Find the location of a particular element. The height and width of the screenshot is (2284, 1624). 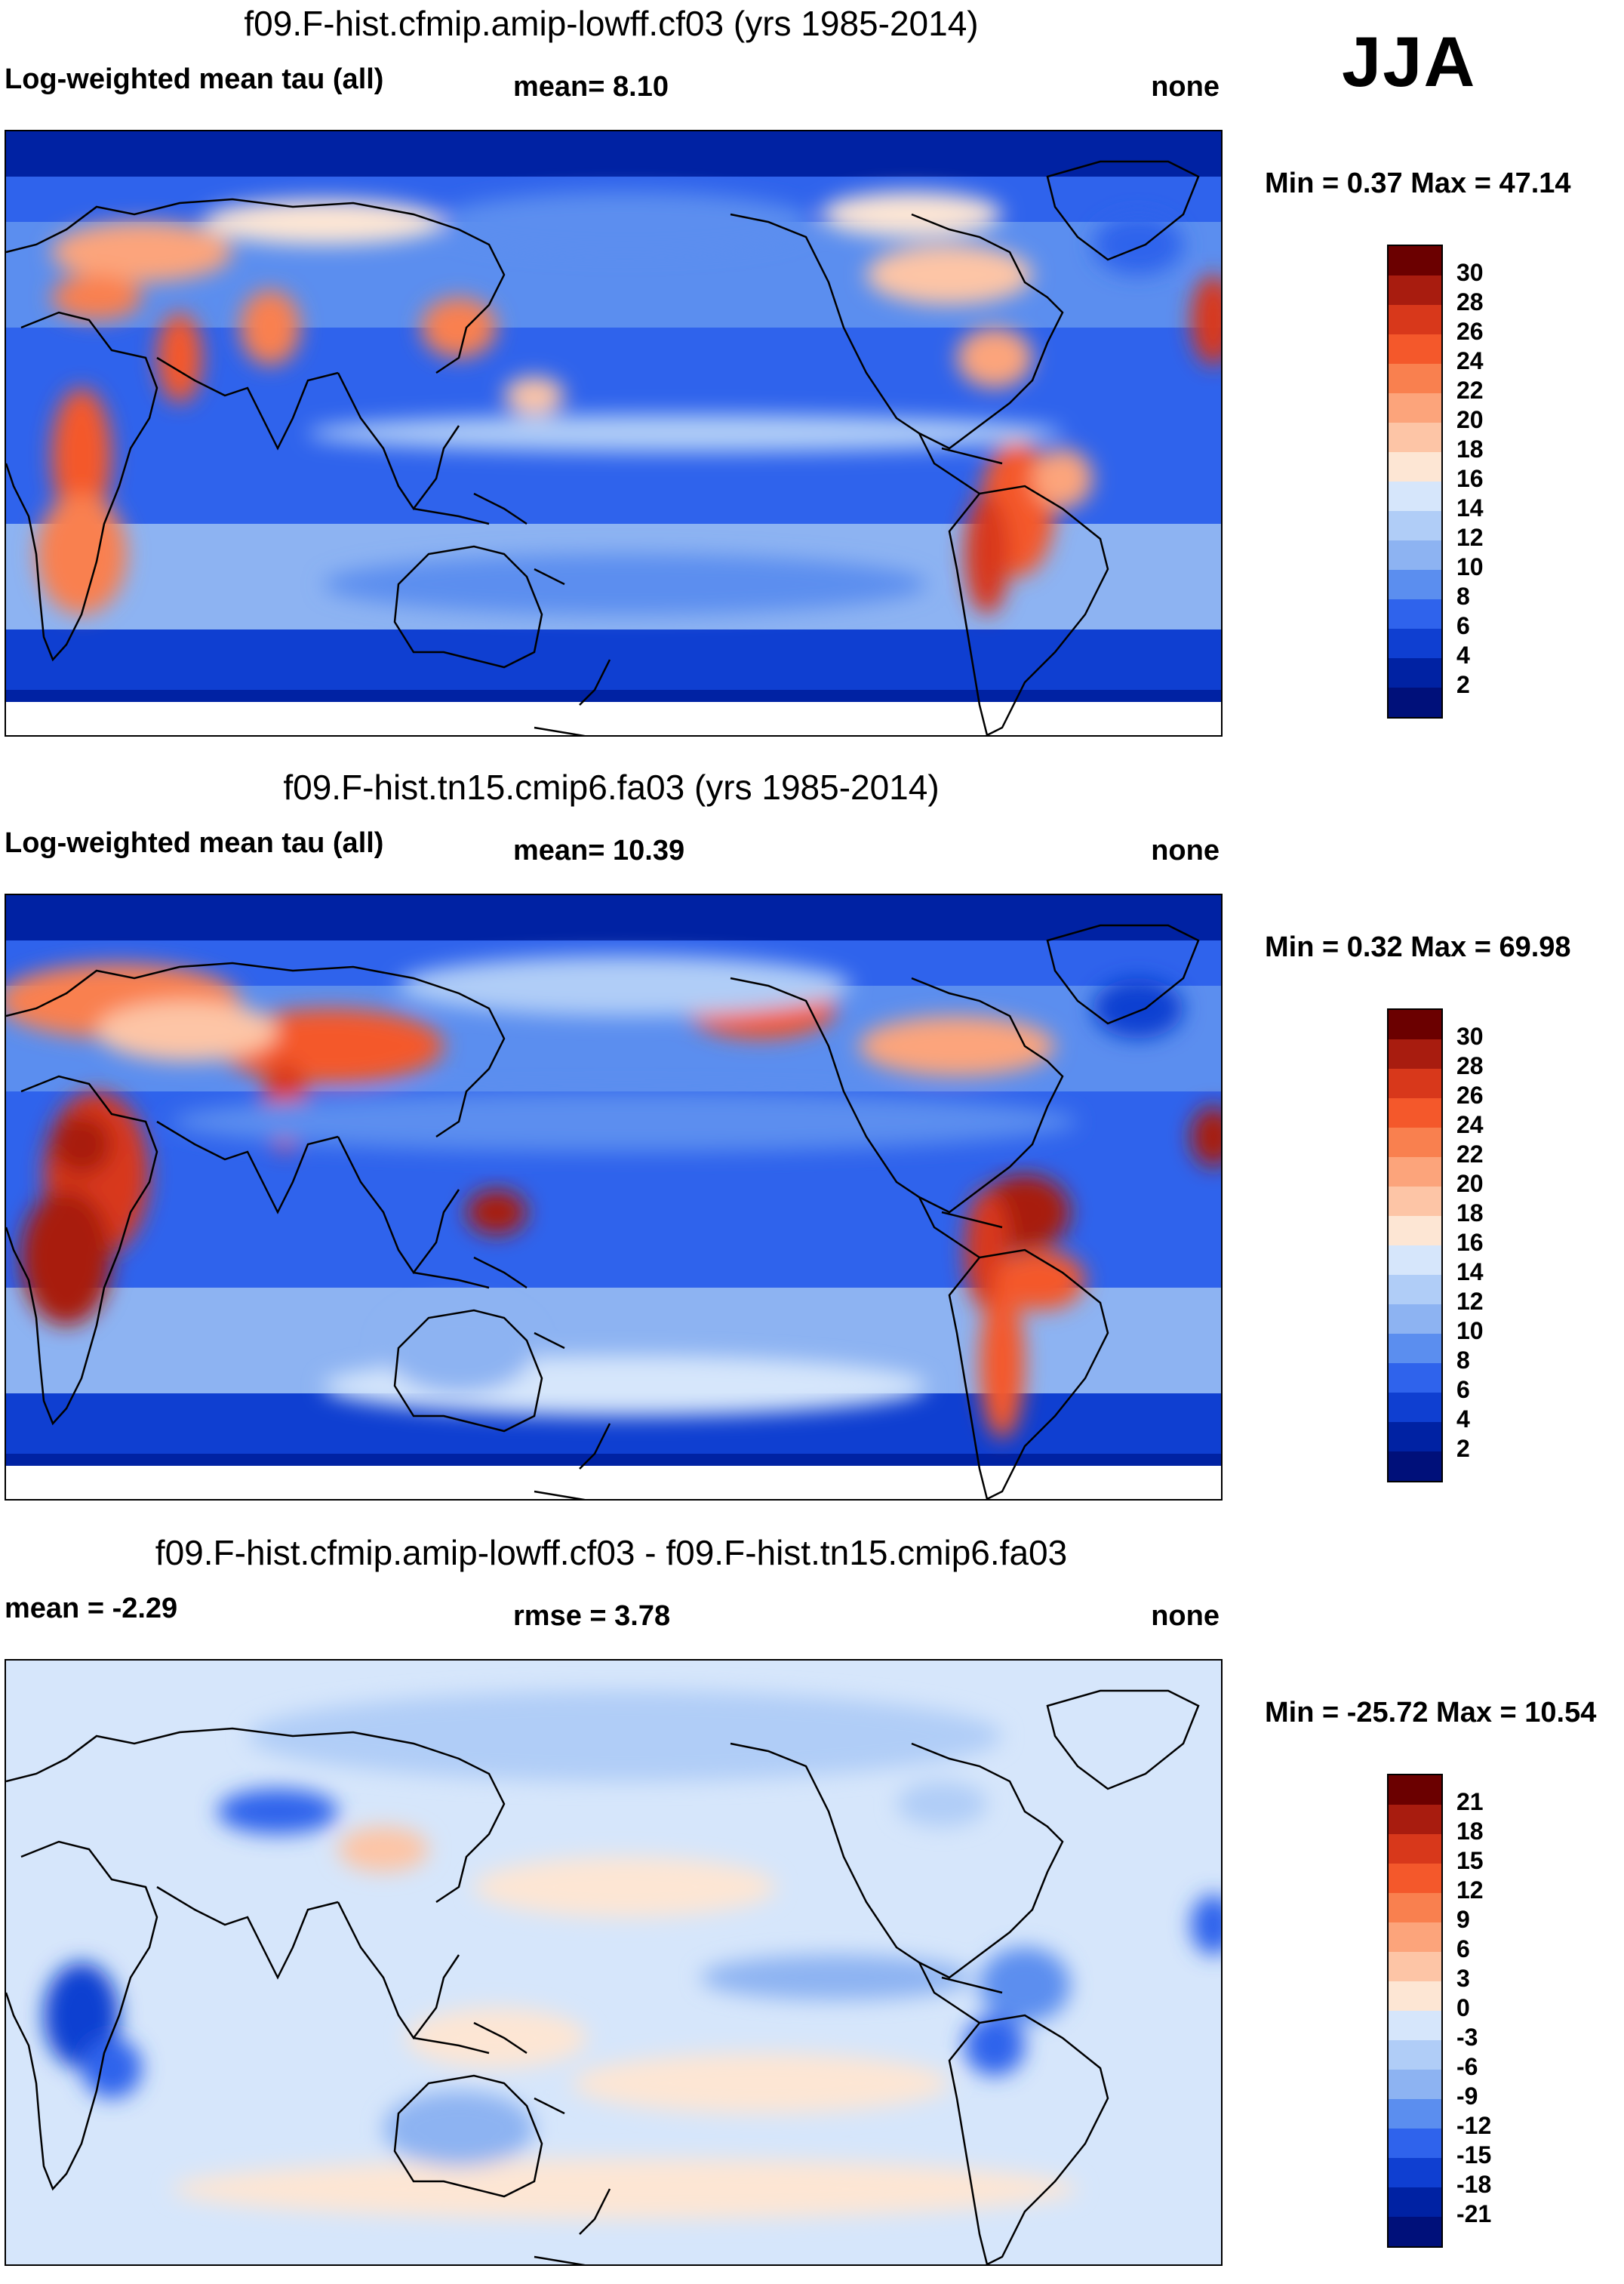

panel-mean-label: rmse = 3.78 is located at coordinates (592, 1616).